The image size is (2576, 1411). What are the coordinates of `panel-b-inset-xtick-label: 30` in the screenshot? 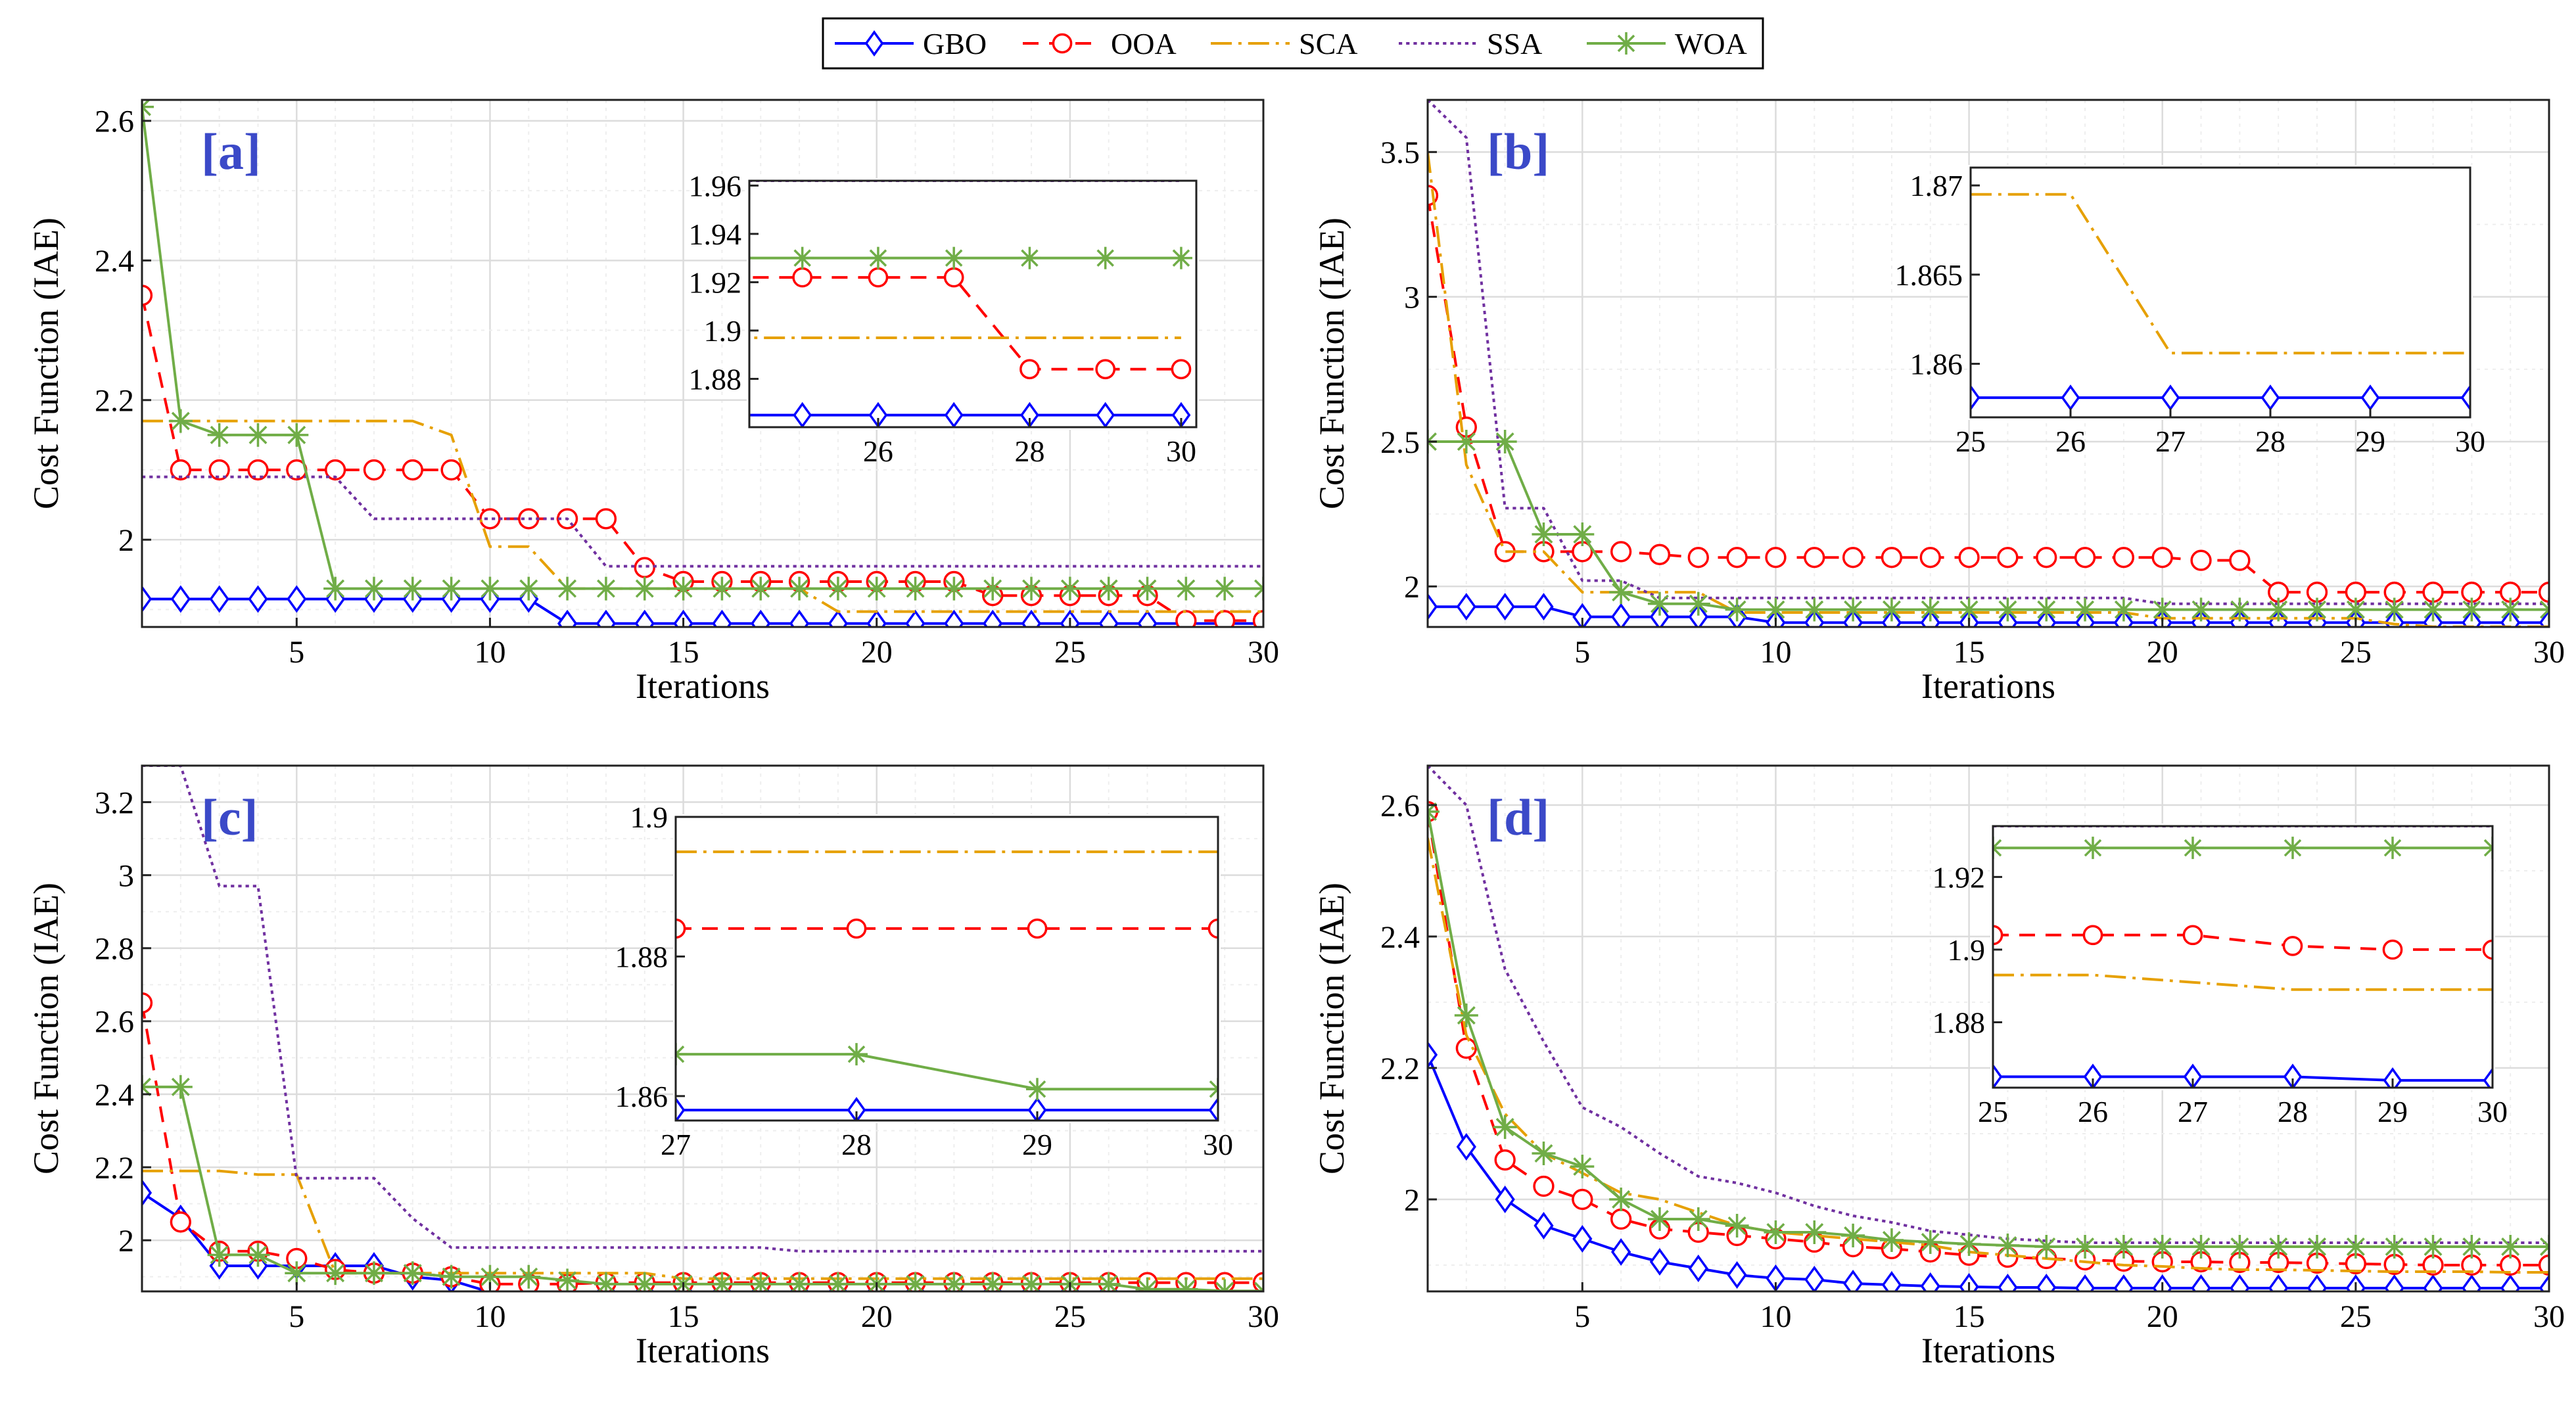 It's located at (2470, 441).